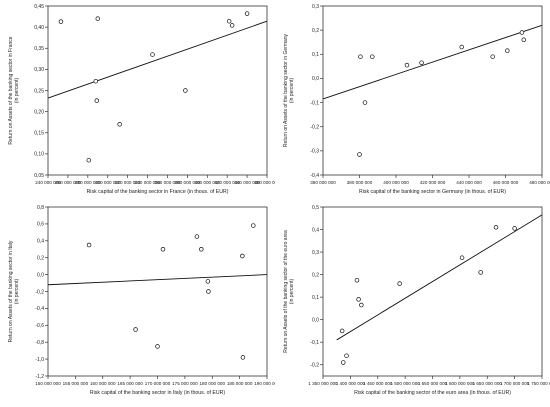 This screenshot has height=407, width=550. I want to click on x-tick-label: 380 000 000, so click(360, 182).